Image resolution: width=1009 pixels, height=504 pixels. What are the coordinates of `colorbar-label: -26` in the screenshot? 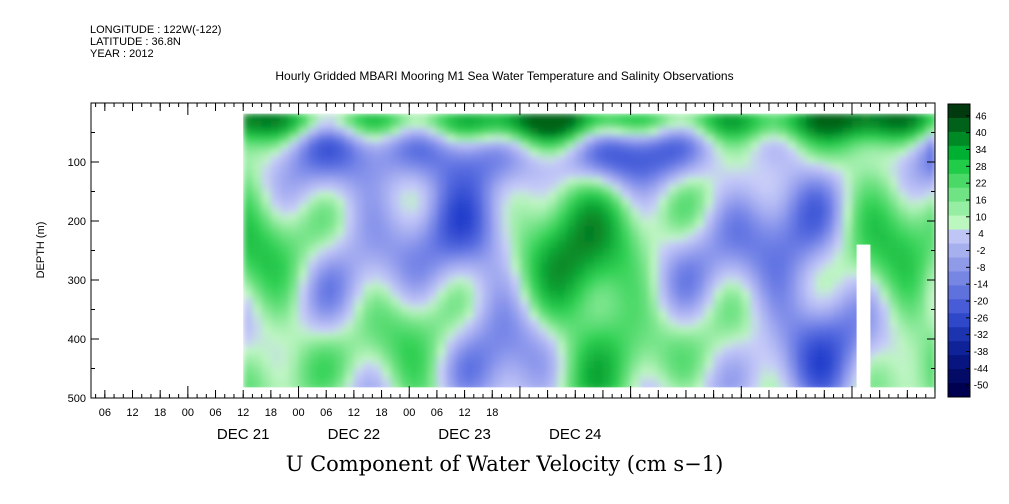 It's located at (981, 318).